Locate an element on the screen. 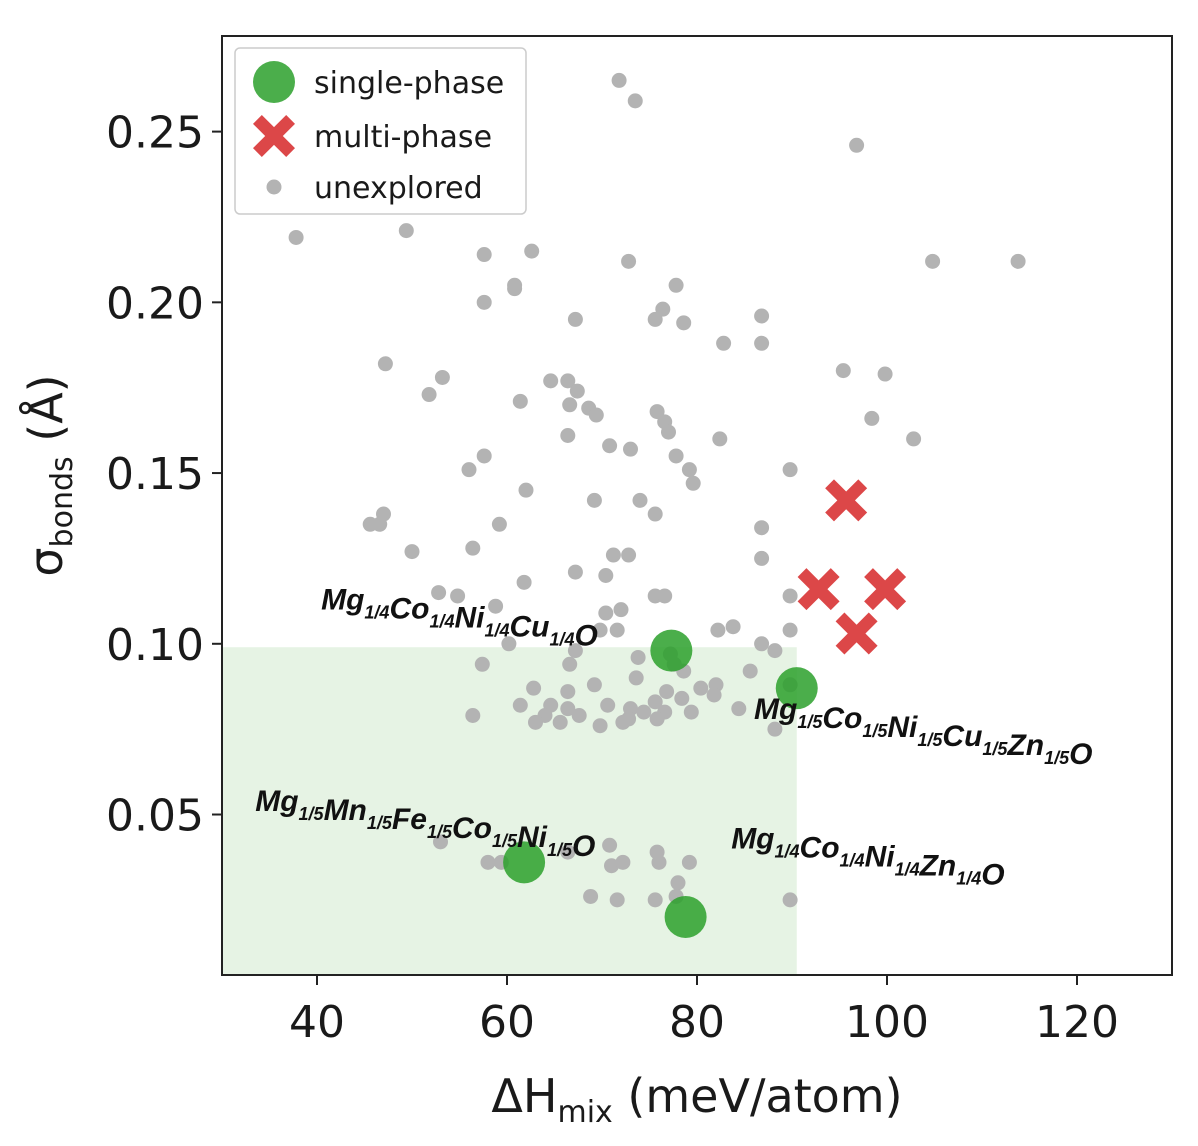 The height and width of the screenshot is (1146, 1198). y-axis-title-main: σ is located at coordinates (46, 561).